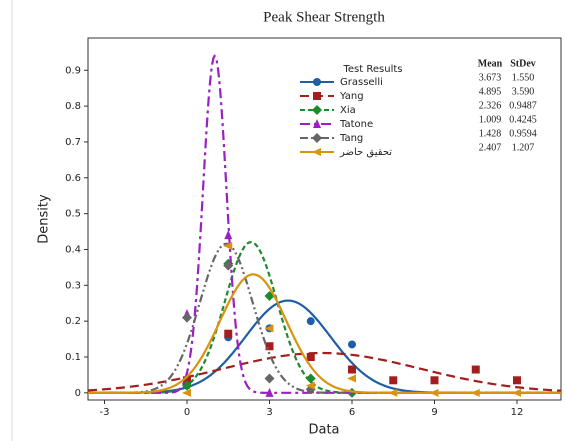 This screenshot has height=441, width=566. What do you see at coordinates (73, 214) in the screenshot?
I see `y-tick-label: 0.5` at bounding box center [73, 214].